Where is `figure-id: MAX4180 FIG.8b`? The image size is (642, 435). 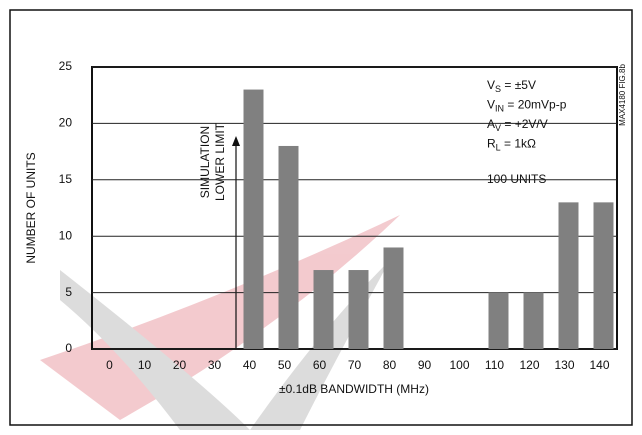 figure-id: MAX4180 FIG.8b is located at coordinates (622, 95).